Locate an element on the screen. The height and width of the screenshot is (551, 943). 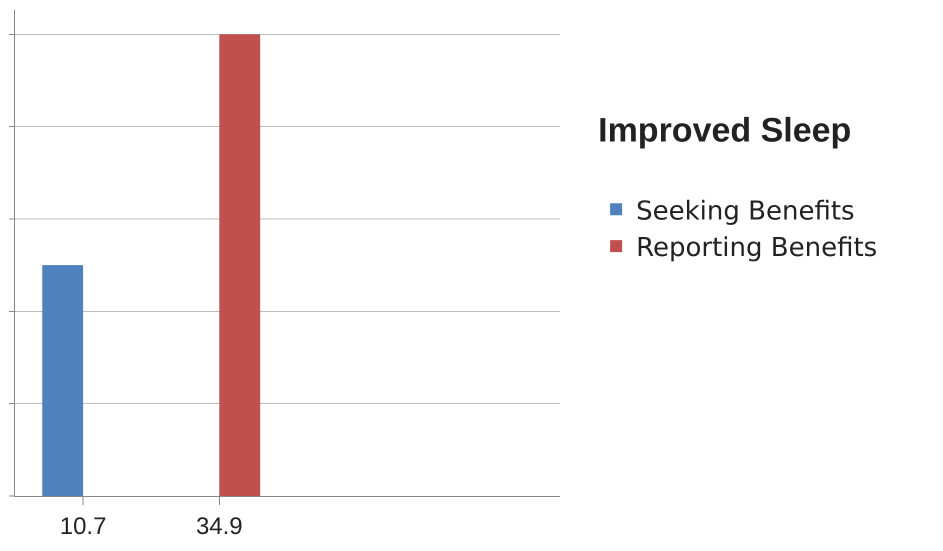
legend-label: Reporting Benefits is located at coordinates (757, 248).